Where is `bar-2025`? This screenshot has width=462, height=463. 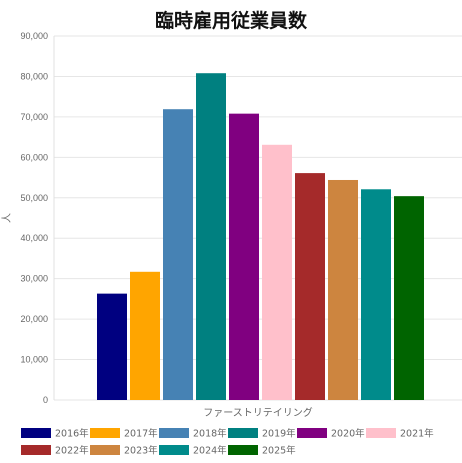 bar-2025 is located at coordinates (409, 298).